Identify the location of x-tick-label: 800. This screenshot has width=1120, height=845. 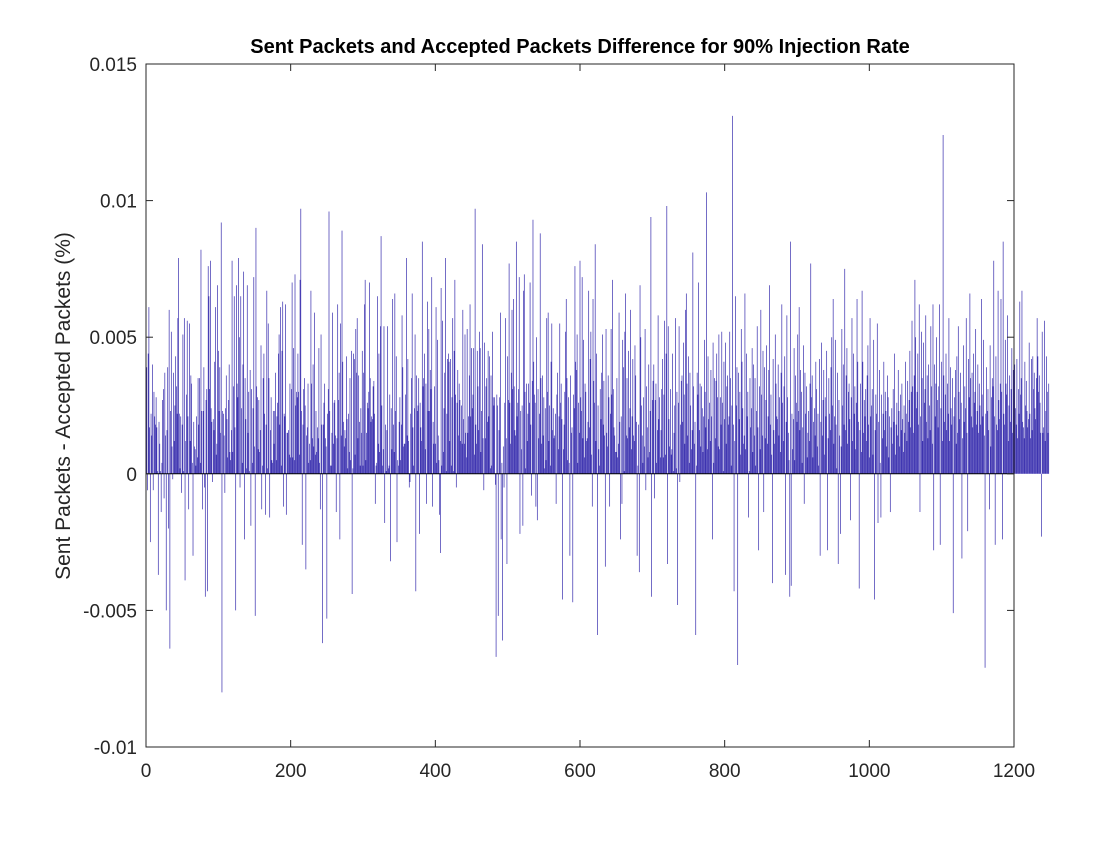
(725, 771).